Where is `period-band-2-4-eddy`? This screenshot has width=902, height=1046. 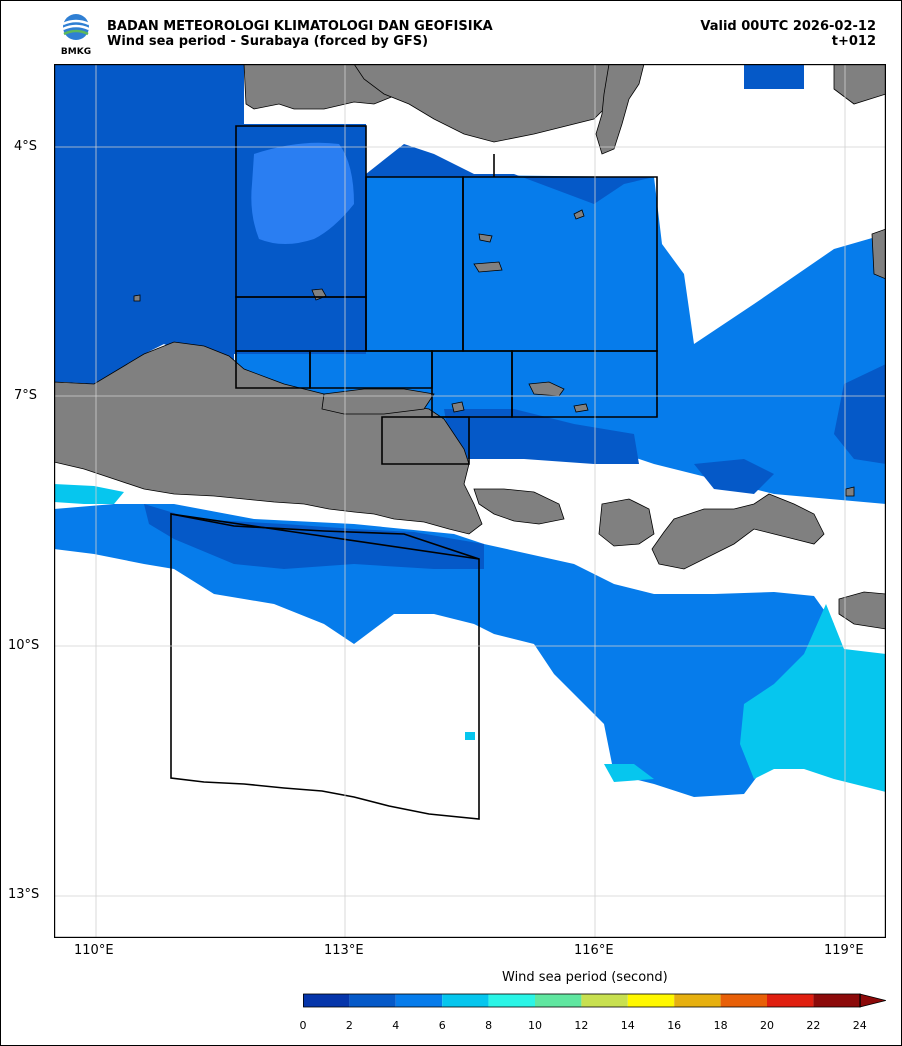 period-band-2-4-eddy is located at coordinates (302, 193).